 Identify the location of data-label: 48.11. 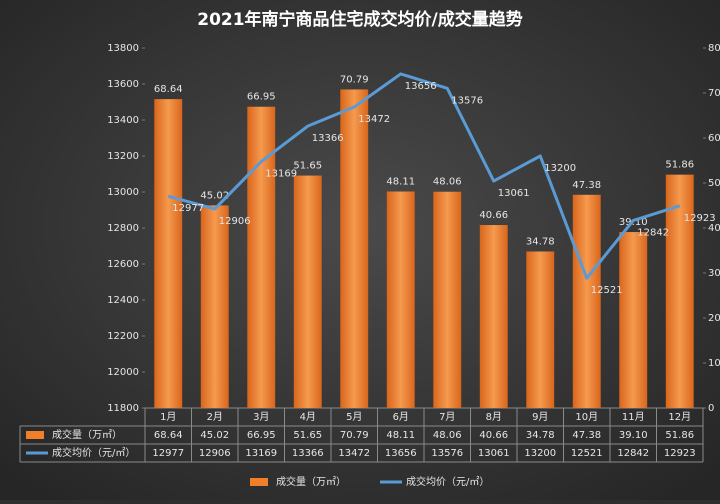
(400, 182).